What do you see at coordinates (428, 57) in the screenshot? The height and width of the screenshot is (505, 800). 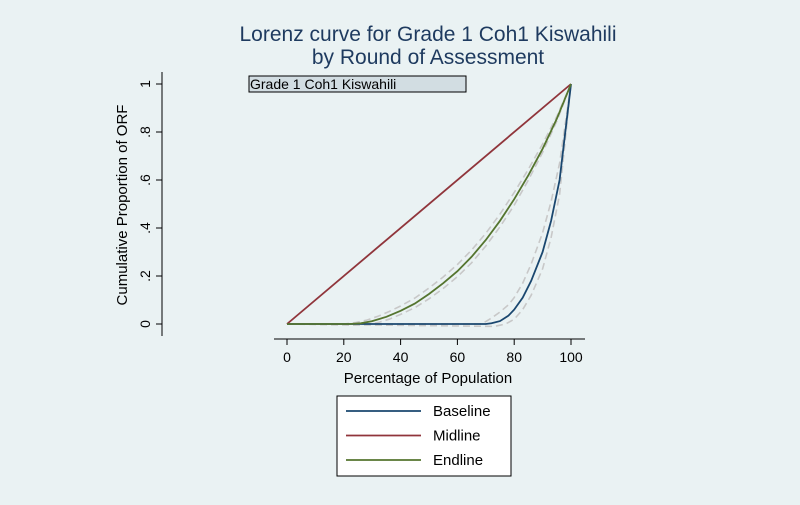 I see `chart-title-line2: by Round of Assessment` at bounding box center [428, 57].